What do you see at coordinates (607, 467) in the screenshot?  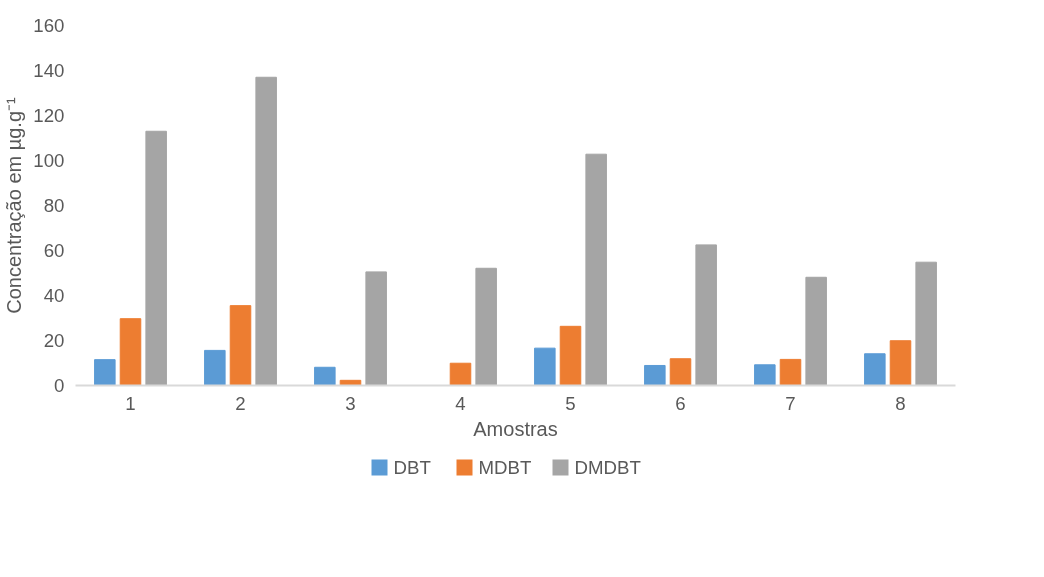 I see `legend-label: DMDBT` at bounding box center [607, 467].